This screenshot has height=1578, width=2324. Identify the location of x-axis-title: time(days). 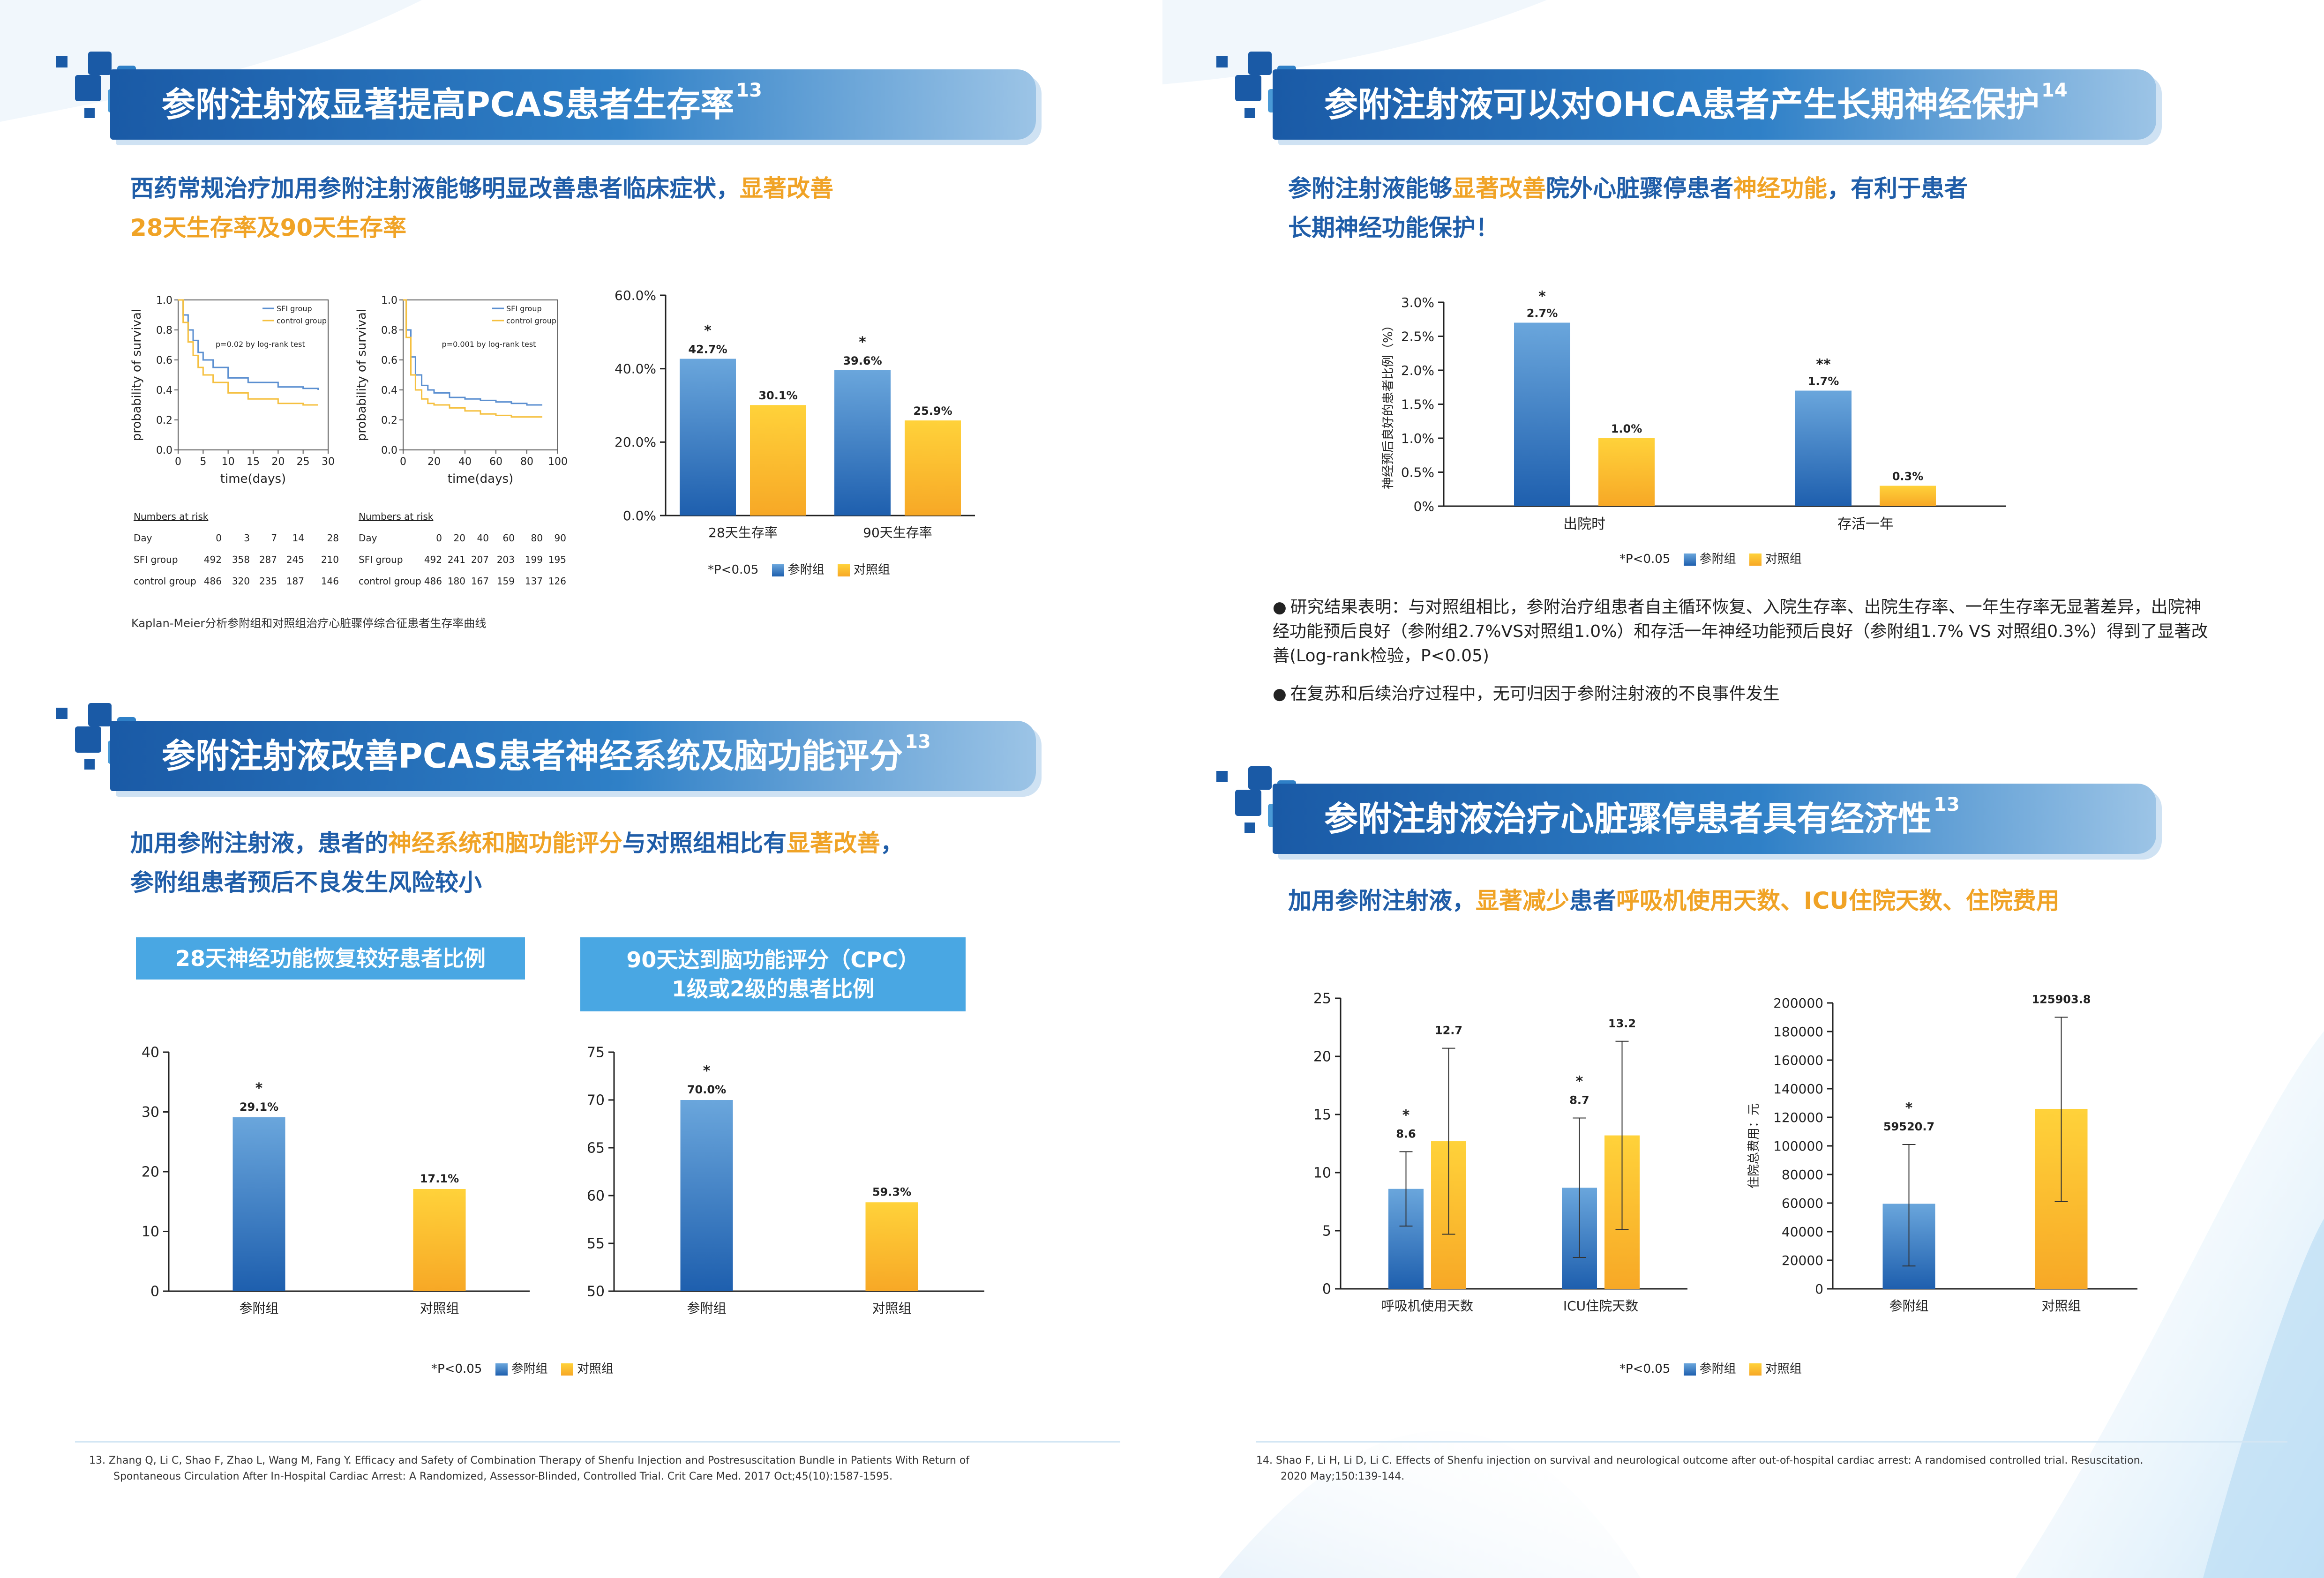
(253, 479).